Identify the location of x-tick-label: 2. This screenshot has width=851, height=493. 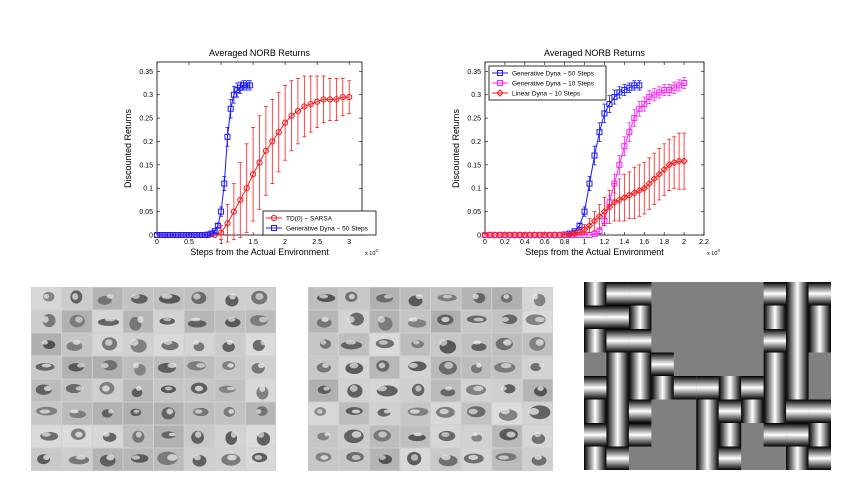
(285, 242).